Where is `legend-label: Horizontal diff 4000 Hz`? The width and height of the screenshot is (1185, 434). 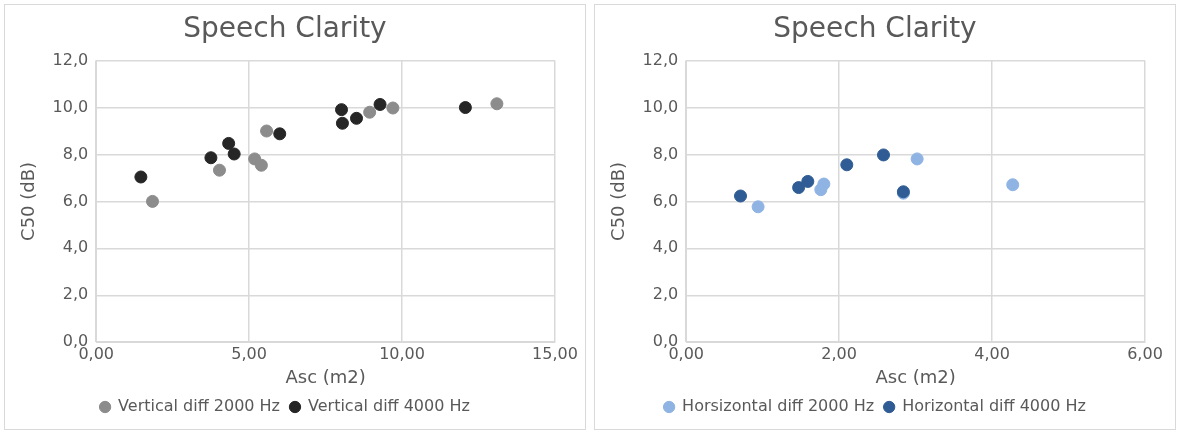 legend-label: Horizontal diff 4000 Hz is located at coordinates (994, 406).